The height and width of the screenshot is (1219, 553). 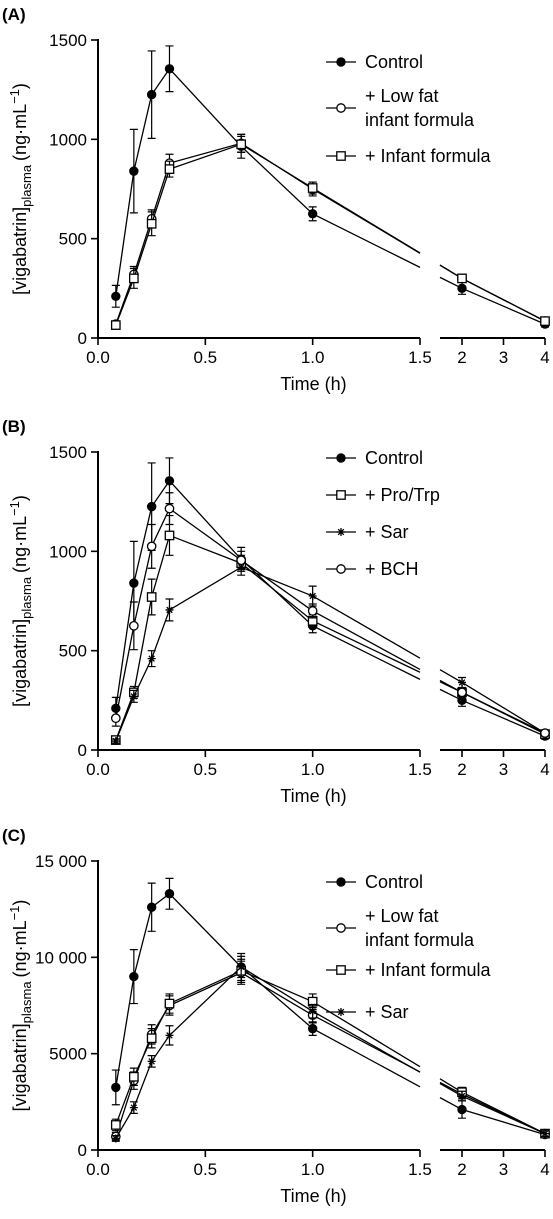 What do you see at coordinates (402, 495) in the screenshot?
I see `legend-label: + Pro/Trp` at bounding box center [402, 495].